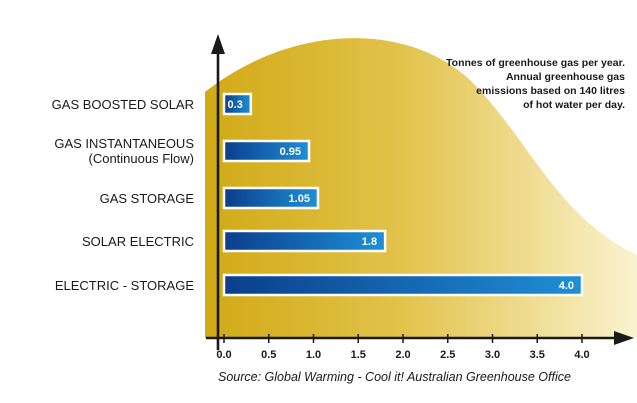  I want to click on category-label-line: GAS BOOSTED SOLAR, so click(122, 104).